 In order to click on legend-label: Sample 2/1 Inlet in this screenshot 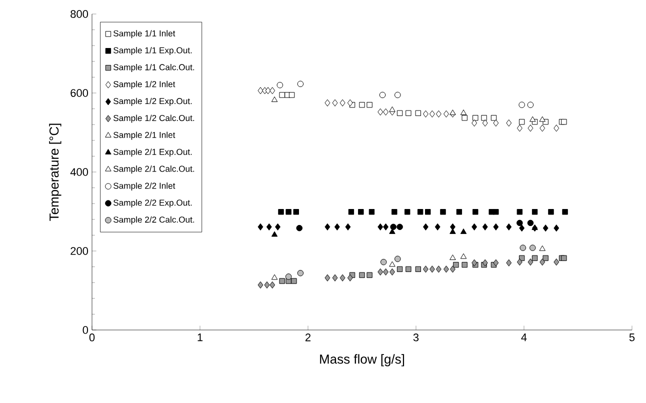, I will do `click(144, 136)`.